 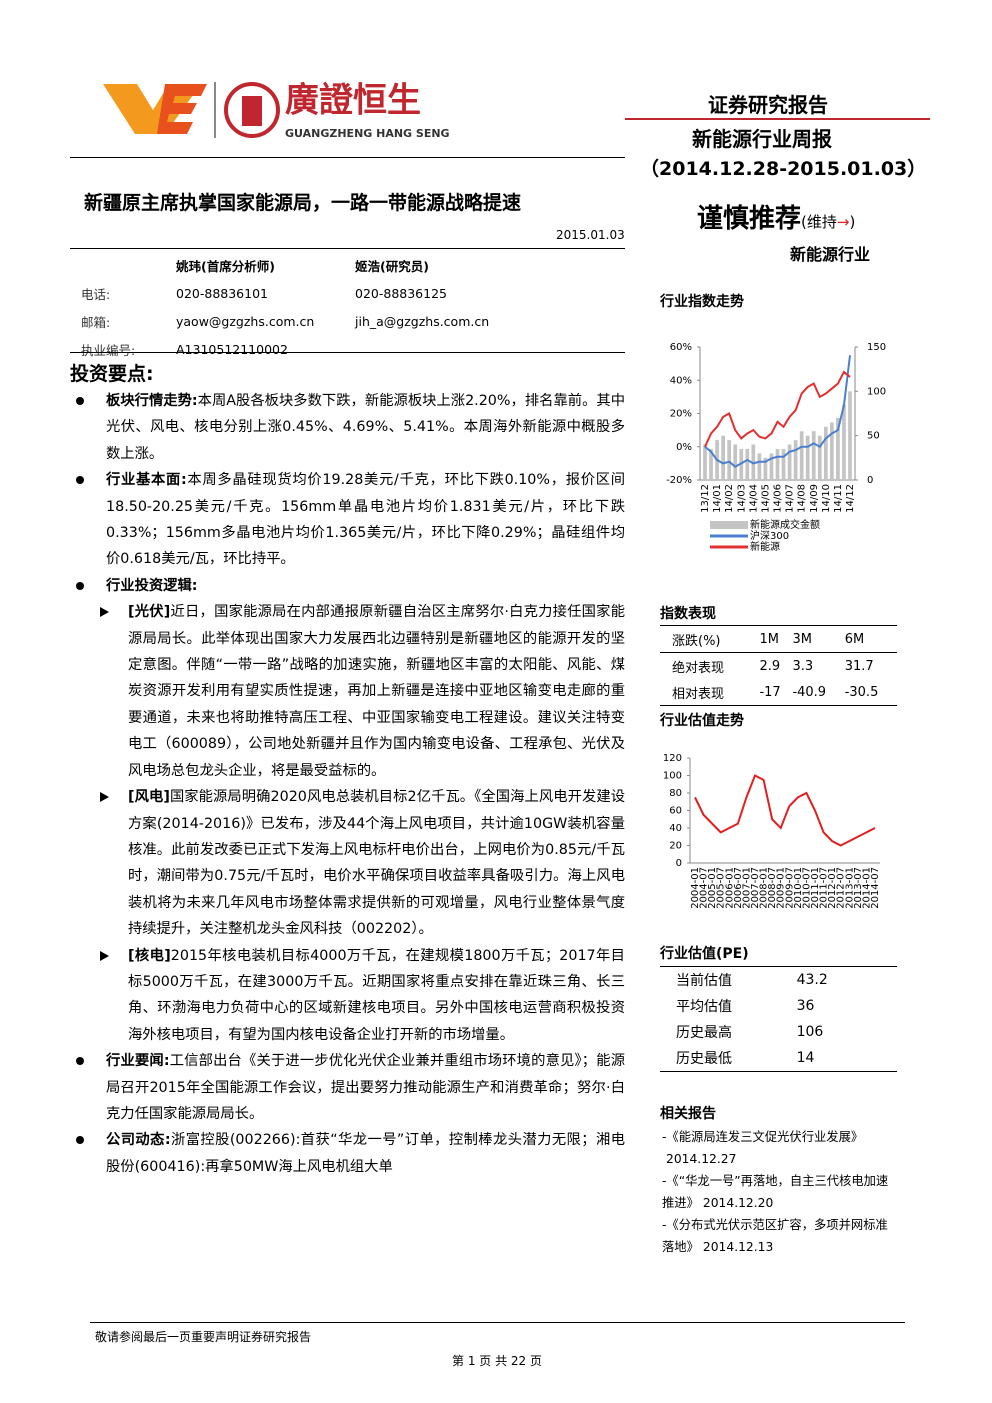 I want to click on x-tick-label: 2008-07, so click(x=772, y=888).